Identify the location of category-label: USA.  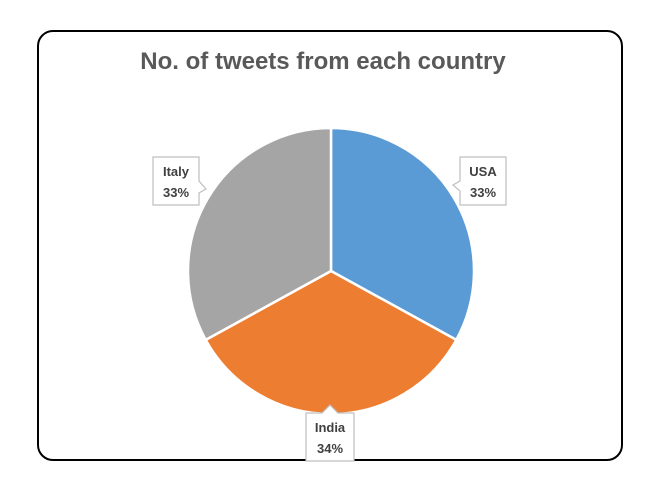
(483, 171).